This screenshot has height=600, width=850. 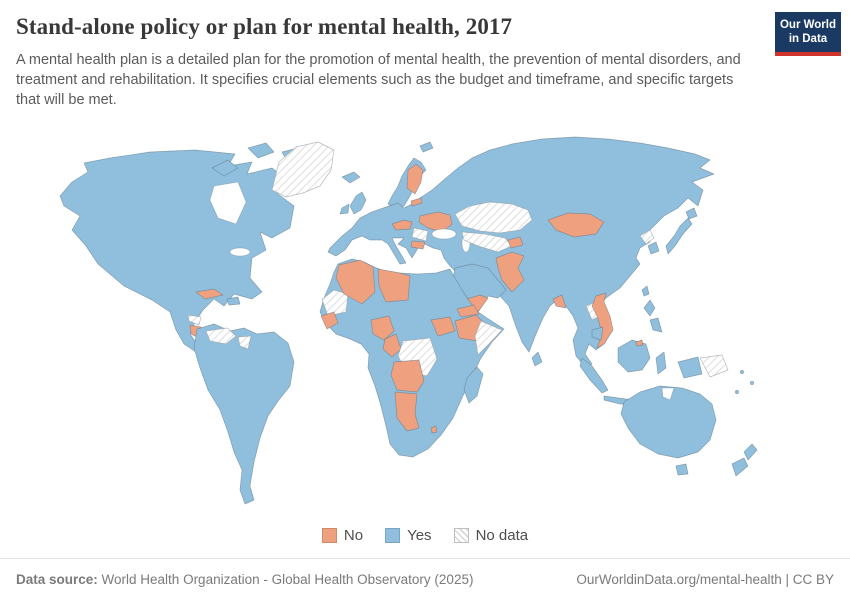 I want to click on country-shape-brunei, so click(x=639, y=343).